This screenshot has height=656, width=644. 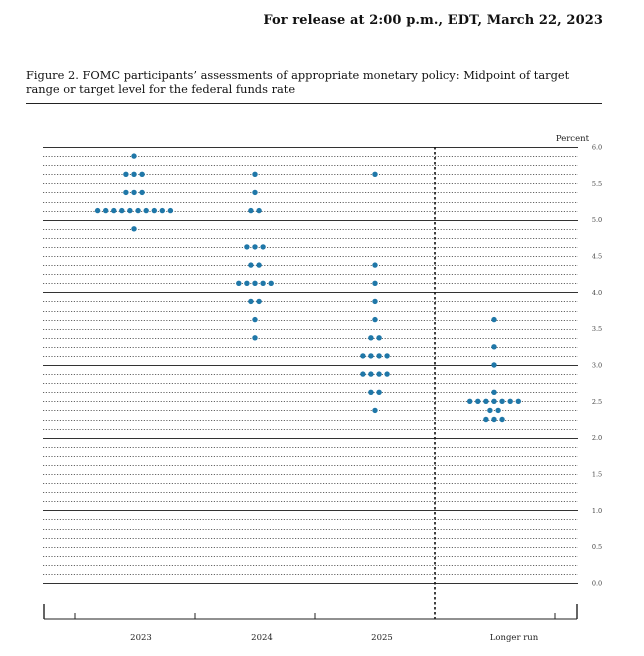 What do you see at coordinates (382, 638) in the screenshot?
I see `x-category-label: 2025` at bounding box center [382, 638].